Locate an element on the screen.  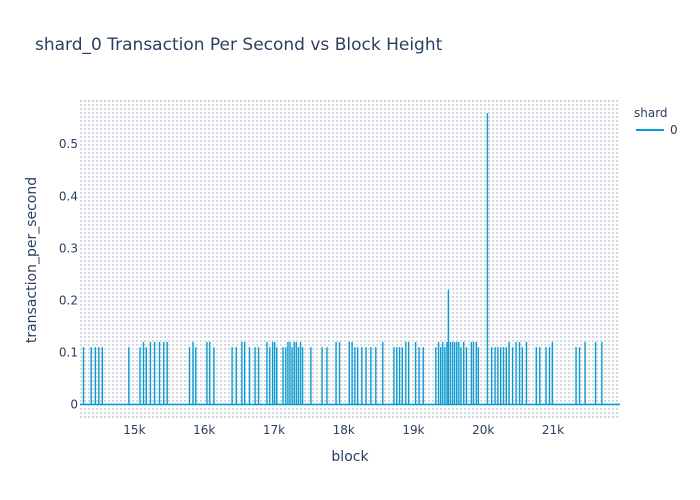
y-tick-label: 0.1 is located at coordinates (68, 352).